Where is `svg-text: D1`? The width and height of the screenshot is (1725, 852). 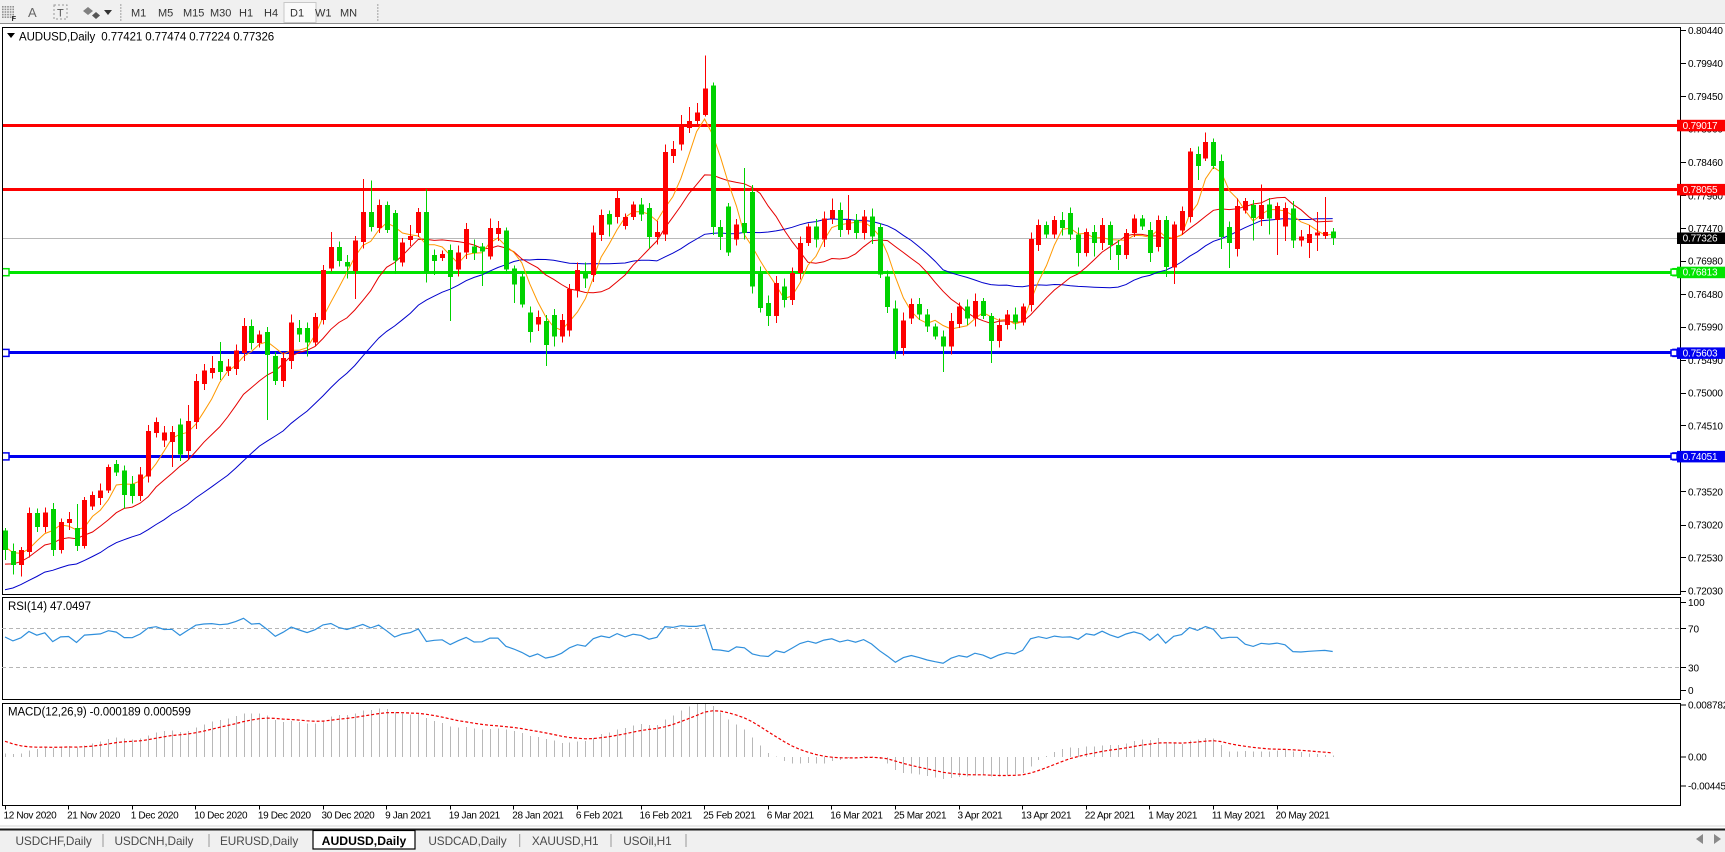
svg-text: D1 is located at coordinates (297, 14).